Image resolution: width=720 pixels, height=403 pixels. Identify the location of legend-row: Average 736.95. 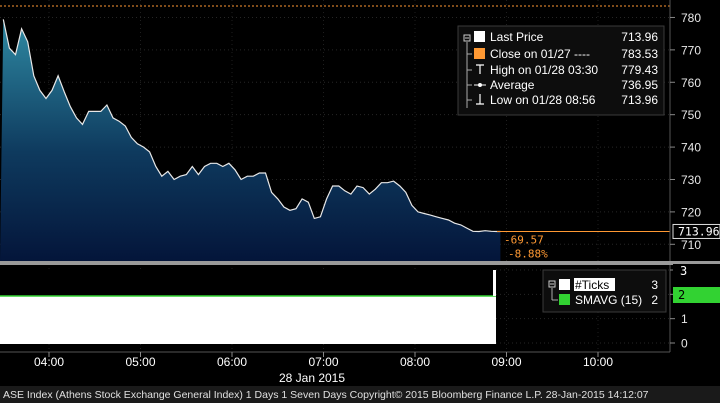
(562, 85).